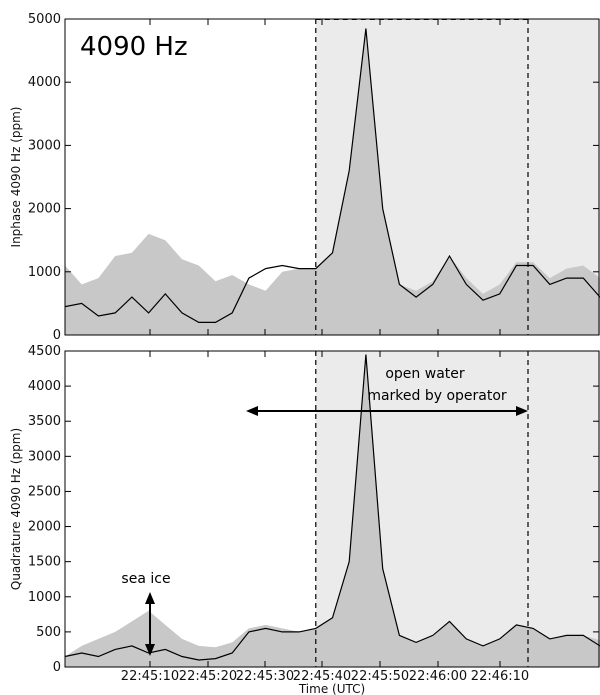  I want to click on sea-ice-annotation: sea ice, so click(145, 579).